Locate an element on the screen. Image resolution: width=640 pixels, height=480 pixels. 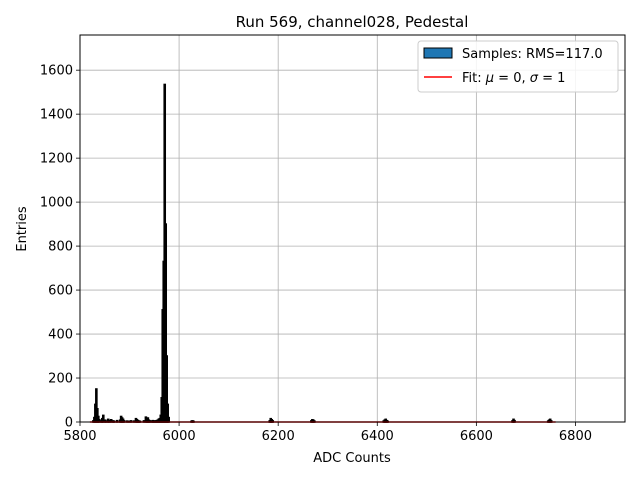
legend: Samples: RMS=117.0 Fit: μ = 0, σ = 1 is located at coordinates (518, 66).